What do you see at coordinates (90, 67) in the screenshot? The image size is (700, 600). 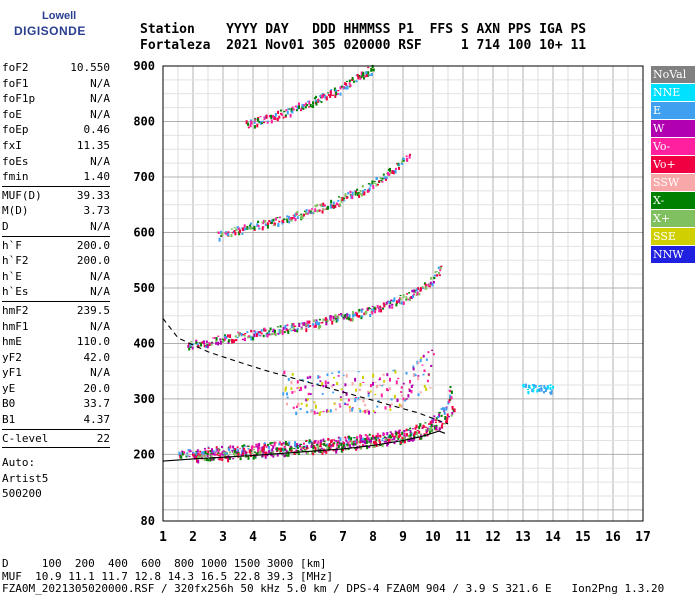 I see `param-value: 10.550` at bounding box center [90, 67].